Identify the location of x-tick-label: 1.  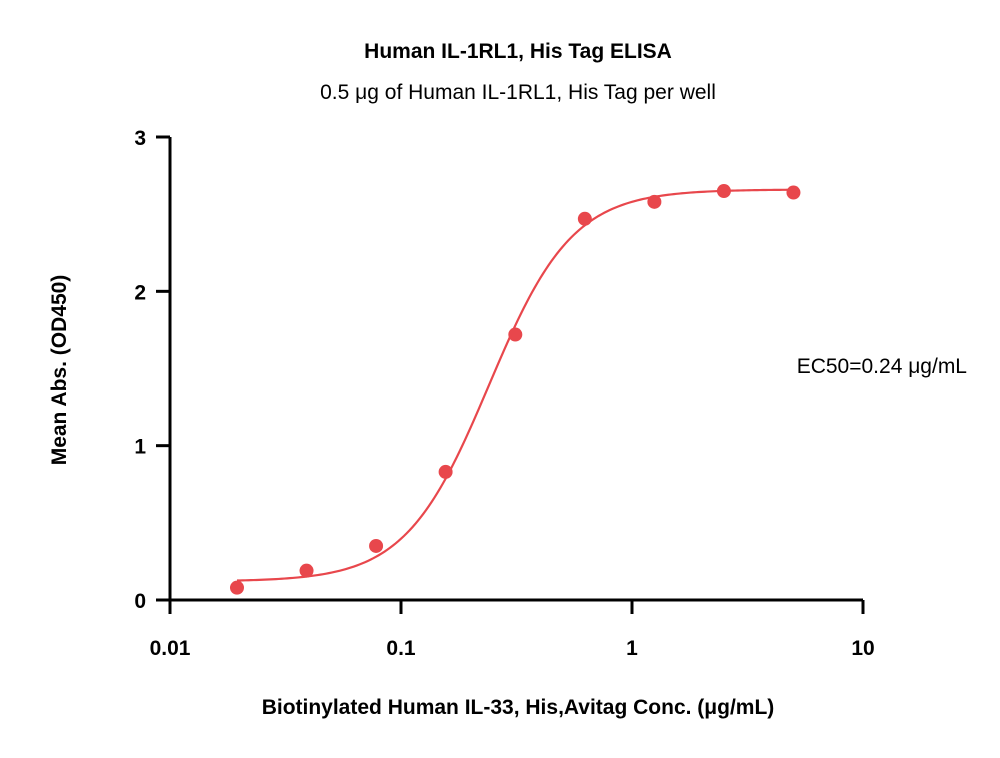
(632, 648).